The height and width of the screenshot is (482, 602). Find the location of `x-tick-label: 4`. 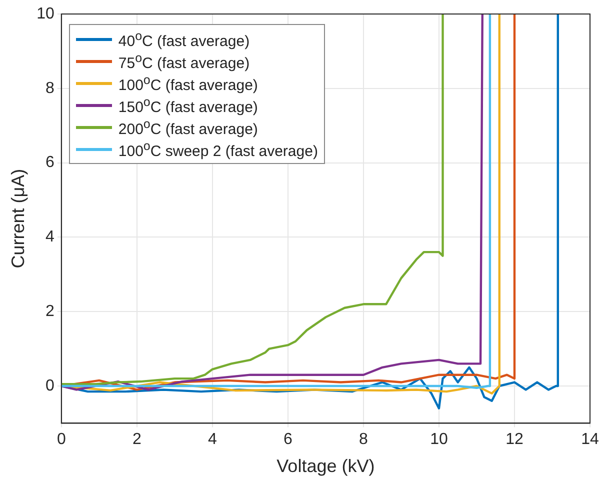

x-tick-label: 4 is located at coordinates (212, 439).